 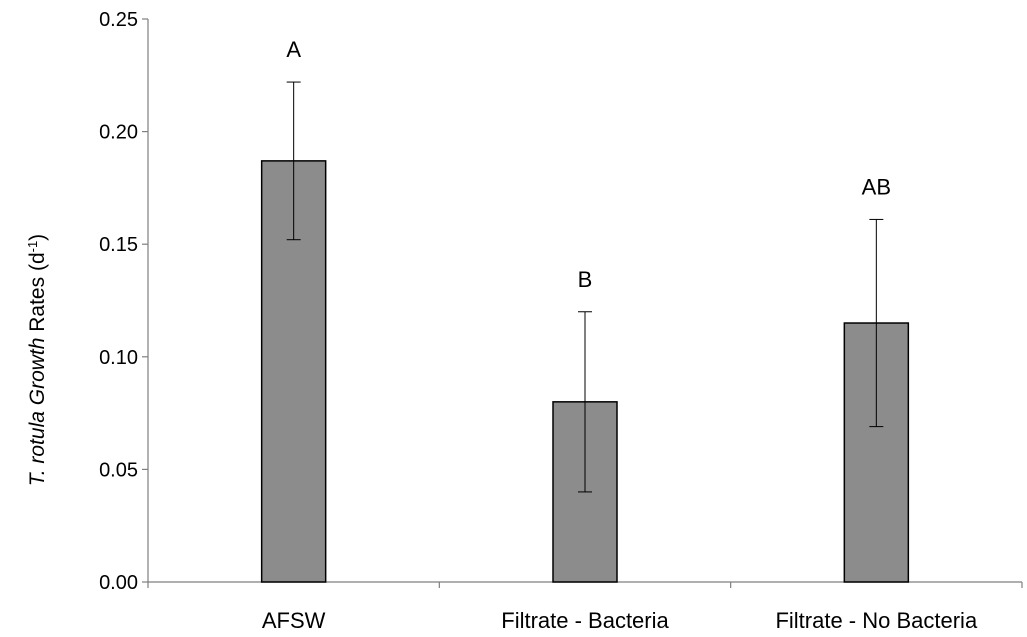 What do you see at coordinates (876, 186) in the screenshot?
I see `significance-label: AB` at bounding box center [876, 186].